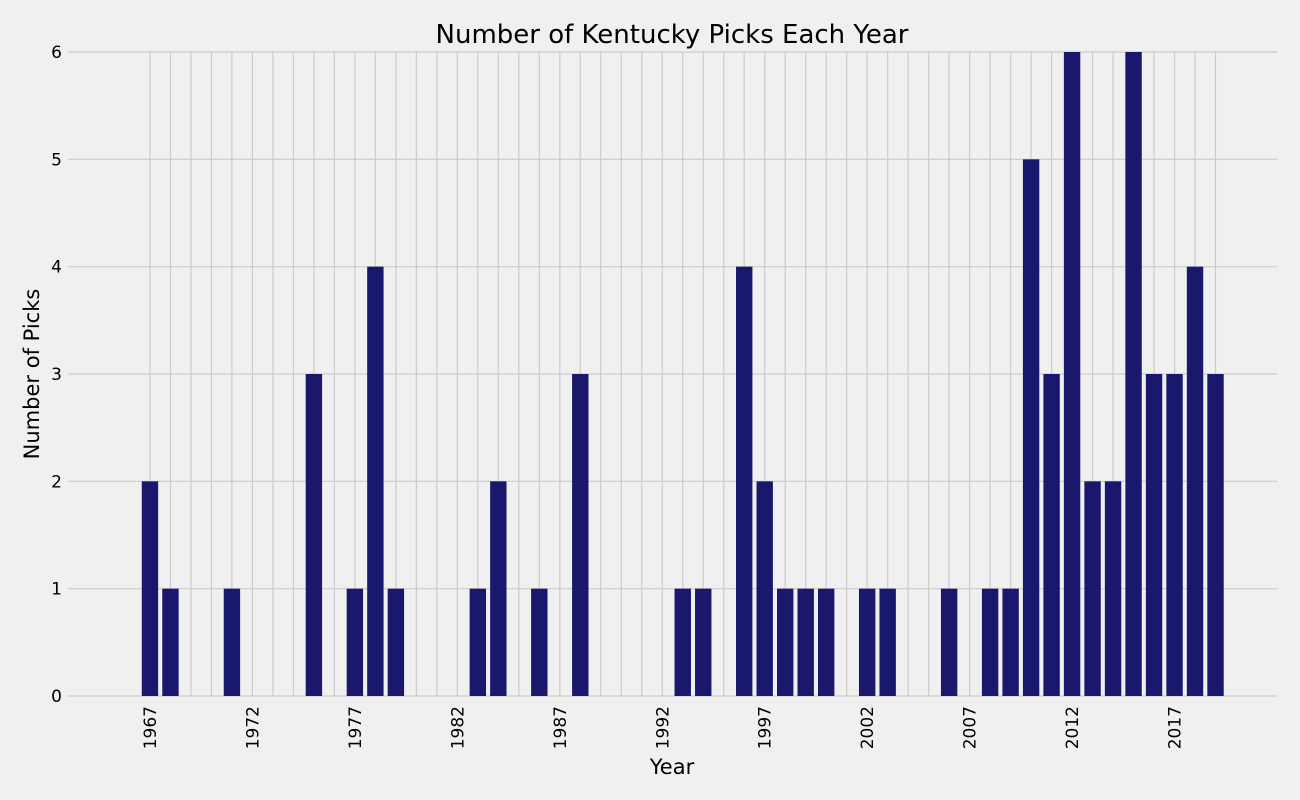 This screenshot has width=1300, height=800. I want to click on bar-1988, so click(580, 535).